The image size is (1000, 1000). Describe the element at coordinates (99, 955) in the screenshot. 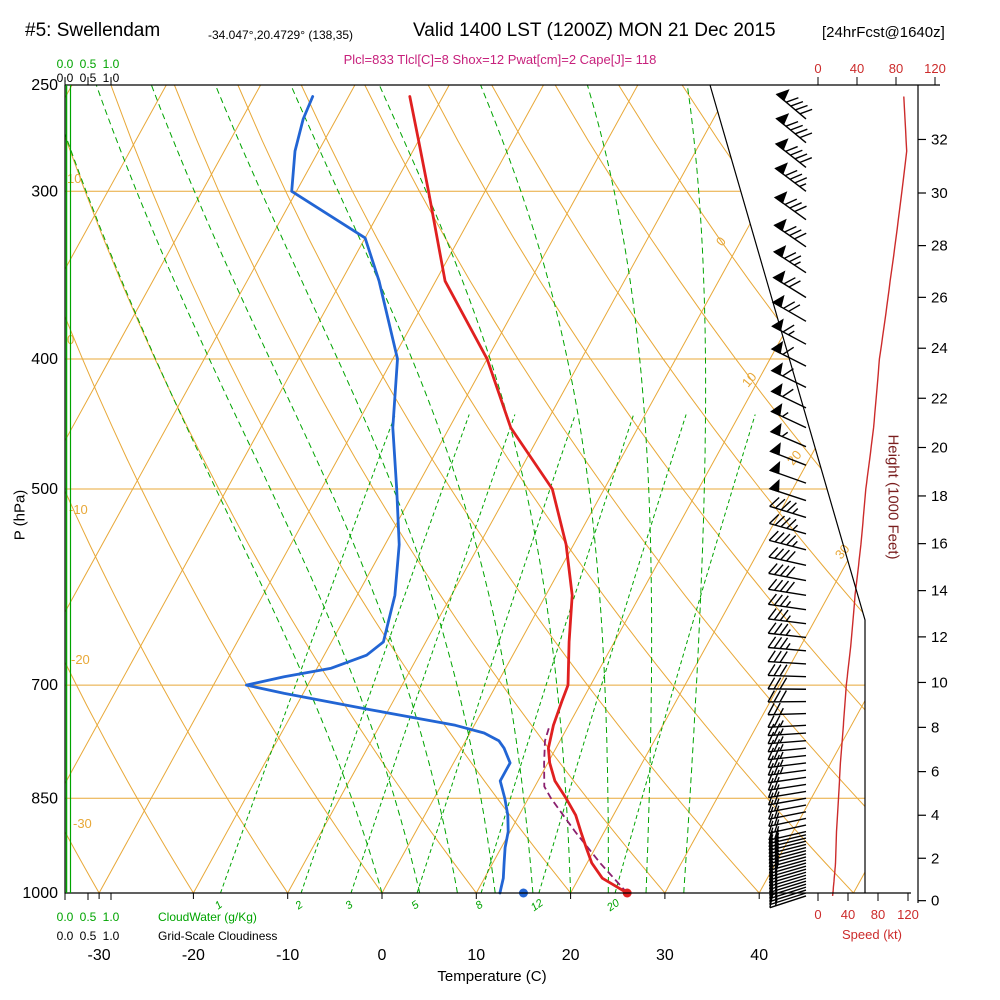

I see `temperature-tick-label: -30` at that location.